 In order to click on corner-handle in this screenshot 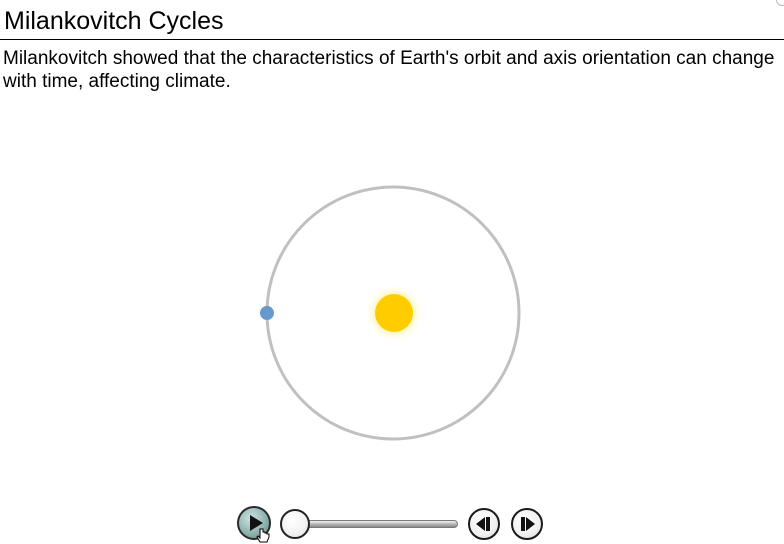, I will do `click(780, 3)`.